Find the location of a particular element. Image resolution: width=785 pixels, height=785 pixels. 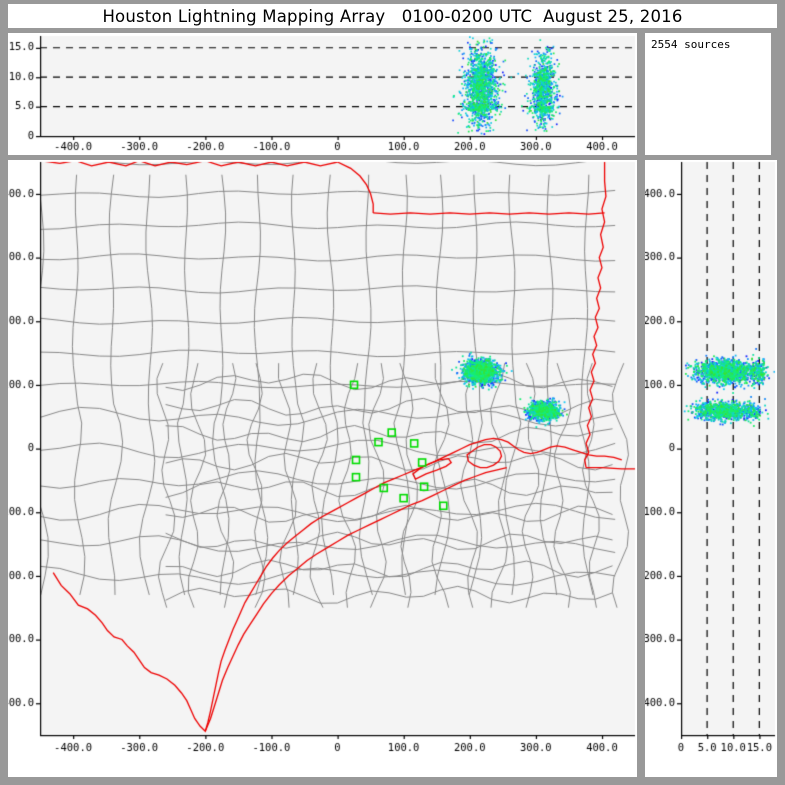

altitude-north-south-canvas is located at coordinates (711, 468).